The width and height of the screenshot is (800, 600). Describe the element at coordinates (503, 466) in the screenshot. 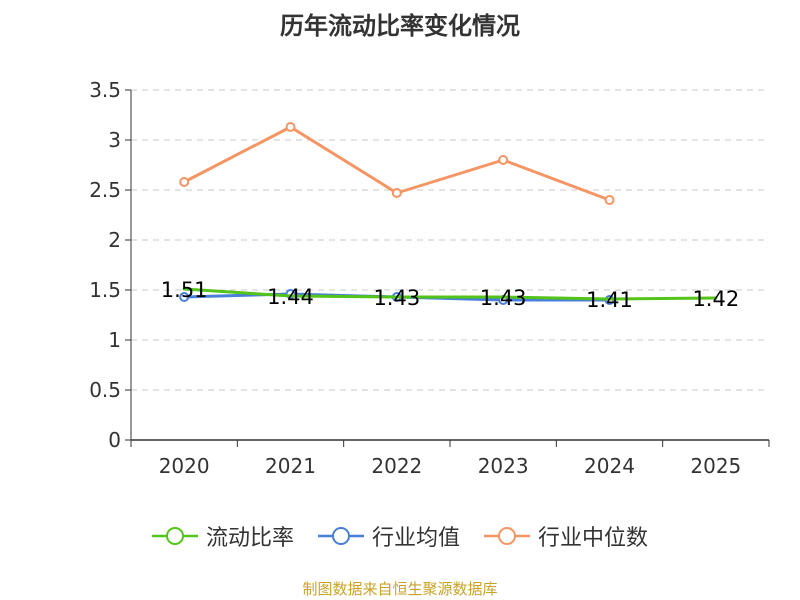

I see `x-tick-label: 2023` at that location.